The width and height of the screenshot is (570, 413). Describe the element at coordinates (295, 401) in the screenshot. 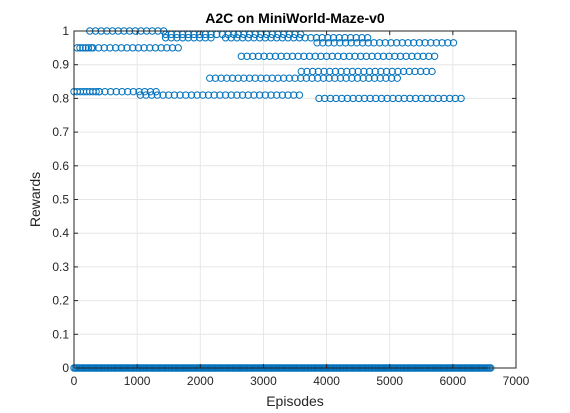

I see `x-axis-label: Episodes` at that location.